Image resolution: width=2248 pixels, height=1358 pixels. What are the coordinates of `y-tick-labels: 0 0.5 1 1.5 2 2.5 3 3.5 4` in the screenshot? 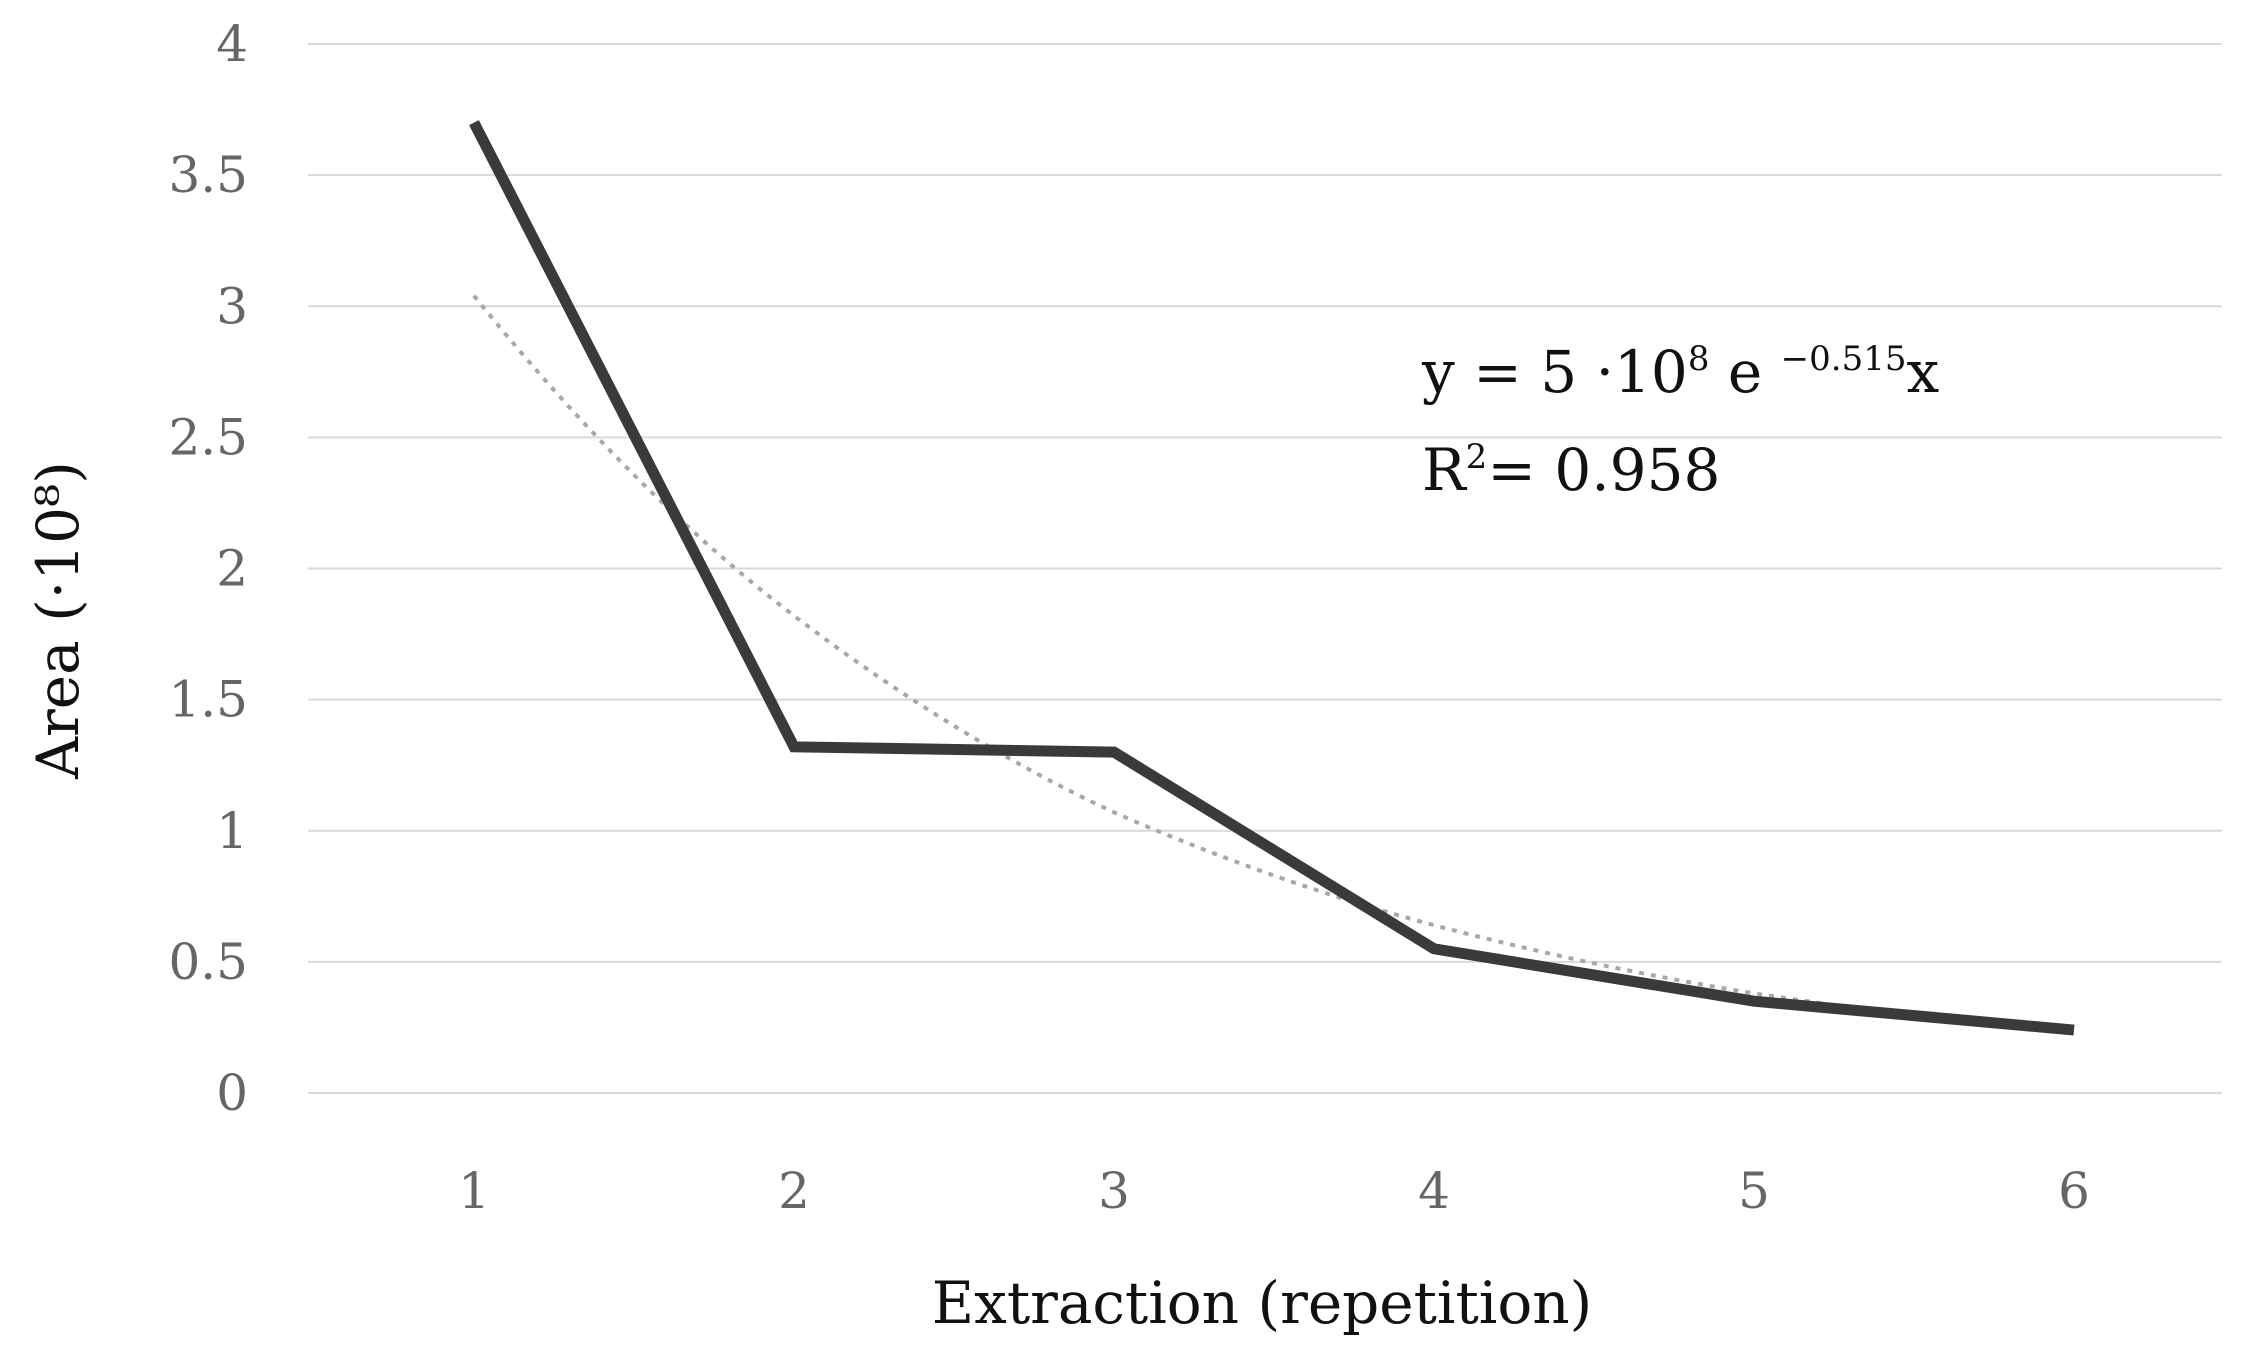 It's located at (208, 568).